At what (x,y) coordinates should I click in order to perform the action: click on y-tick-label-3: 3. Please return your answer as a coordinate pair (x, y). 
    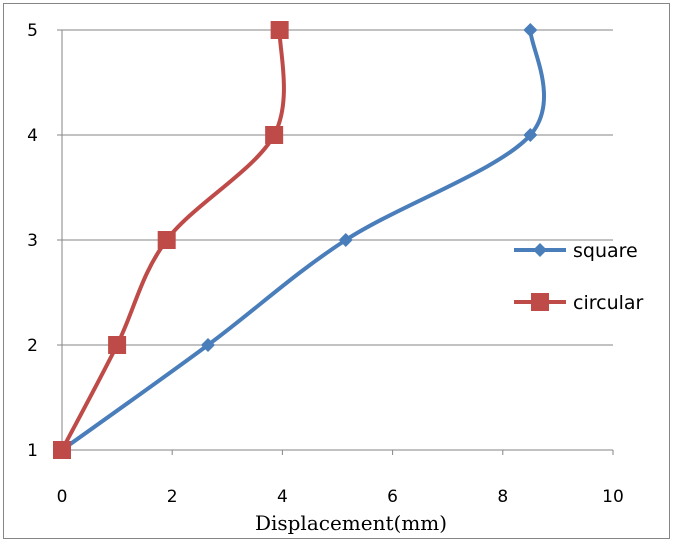
    Looking at the image, I should click on (32, 241).